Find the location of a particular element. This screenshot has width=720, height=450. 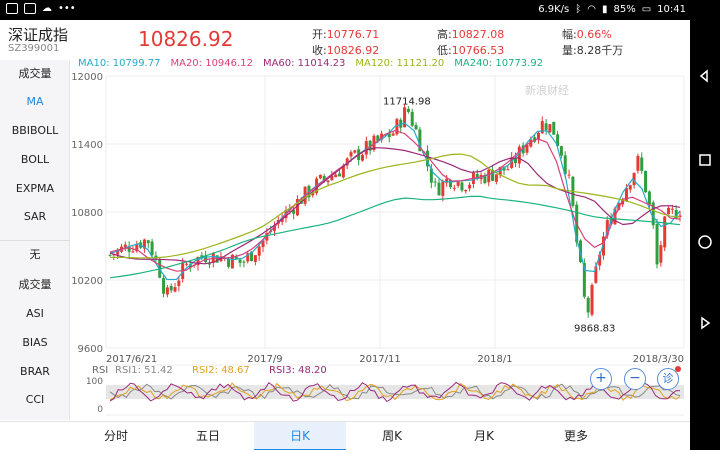

tab-3: 周K is located at coordinates (392, 436).